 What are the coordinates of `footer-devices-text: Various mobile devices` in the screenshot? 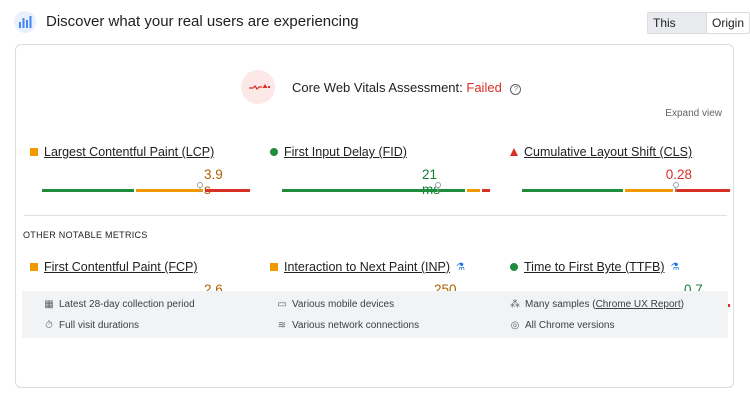 It's located at (343, 304).